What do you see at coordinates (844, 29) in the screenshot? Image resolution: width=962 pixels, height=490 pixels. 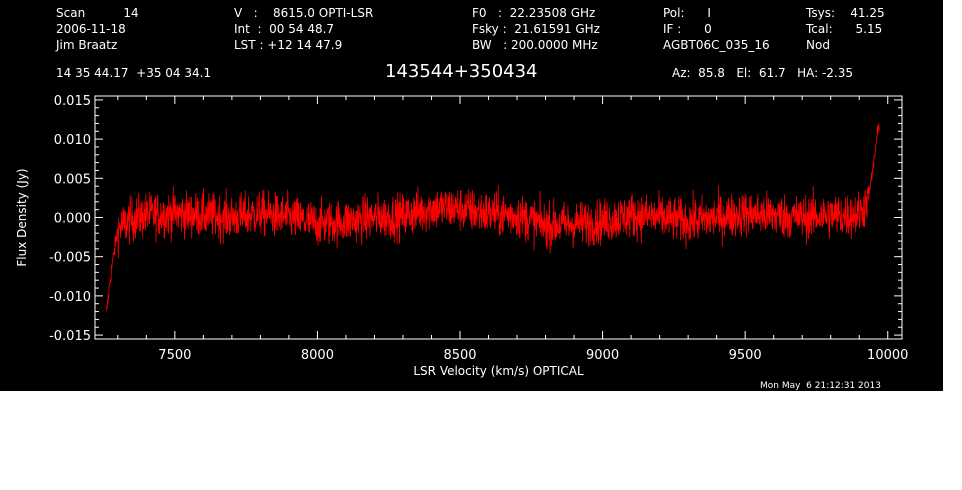 I see `tcal-readout: Tcal: 5.15` at bounding box center [844, 29].